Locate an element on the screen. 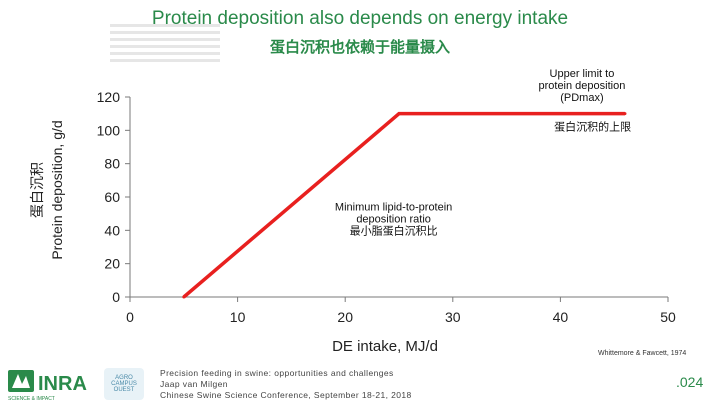 This screenshot has width=720, height=407. y-axis-label: Protein deposition, g/d is located at coordinates (57, 189).